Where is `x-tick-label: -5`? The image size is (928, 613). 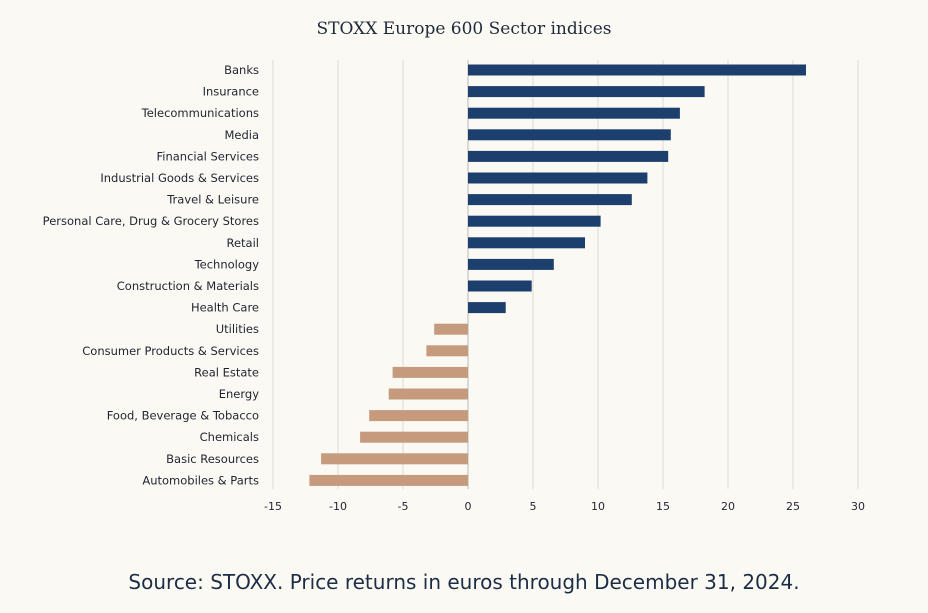 x-tick-label: -5 is located at coordinates (403, 506).